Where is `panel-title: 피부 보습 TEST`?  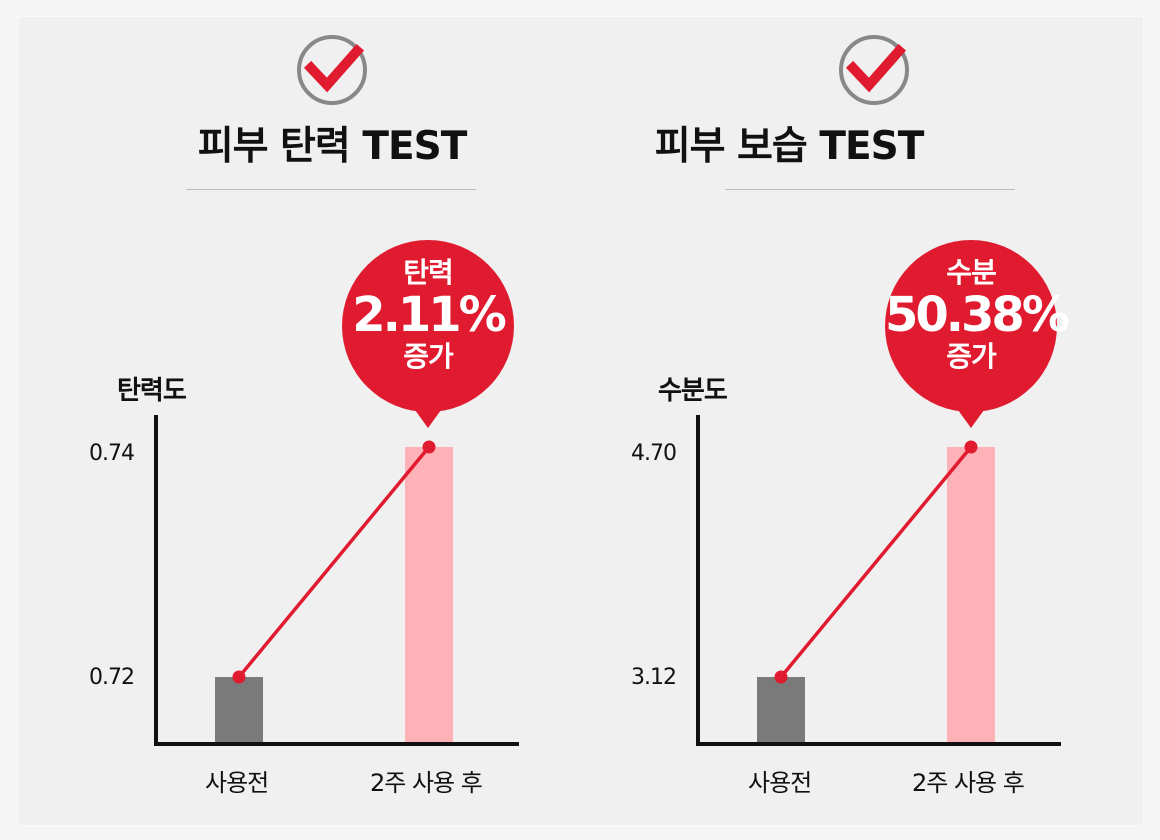 panel-title: 피부 보습 TEST is located at coordinates (789, 146).